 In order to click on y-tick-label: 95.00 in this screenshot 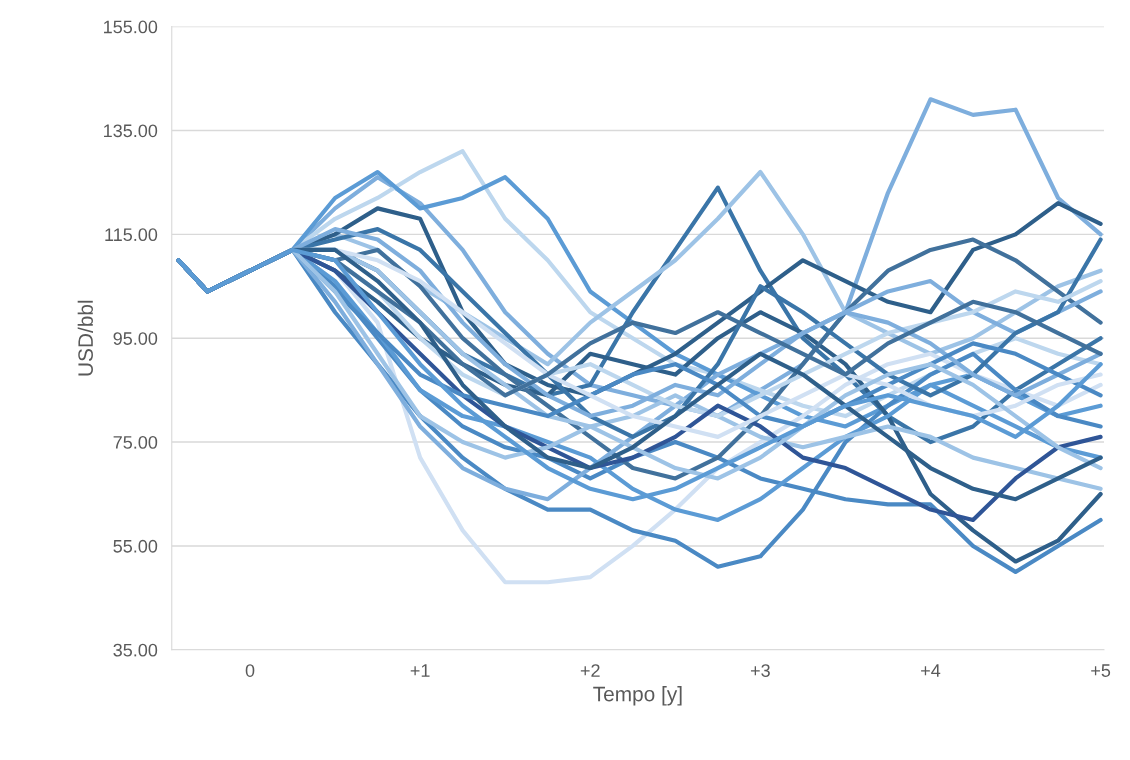, I will do `click(135, 338)`.